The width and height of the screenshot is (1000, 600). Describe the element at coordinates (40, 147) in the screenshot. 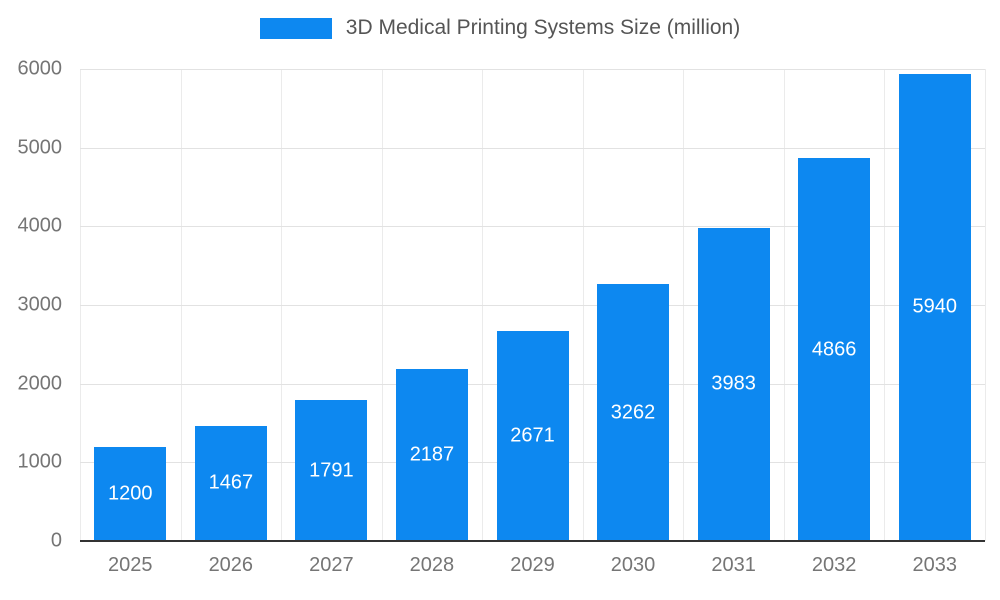

I see `y-axis-tick-label: 5000` at that location.